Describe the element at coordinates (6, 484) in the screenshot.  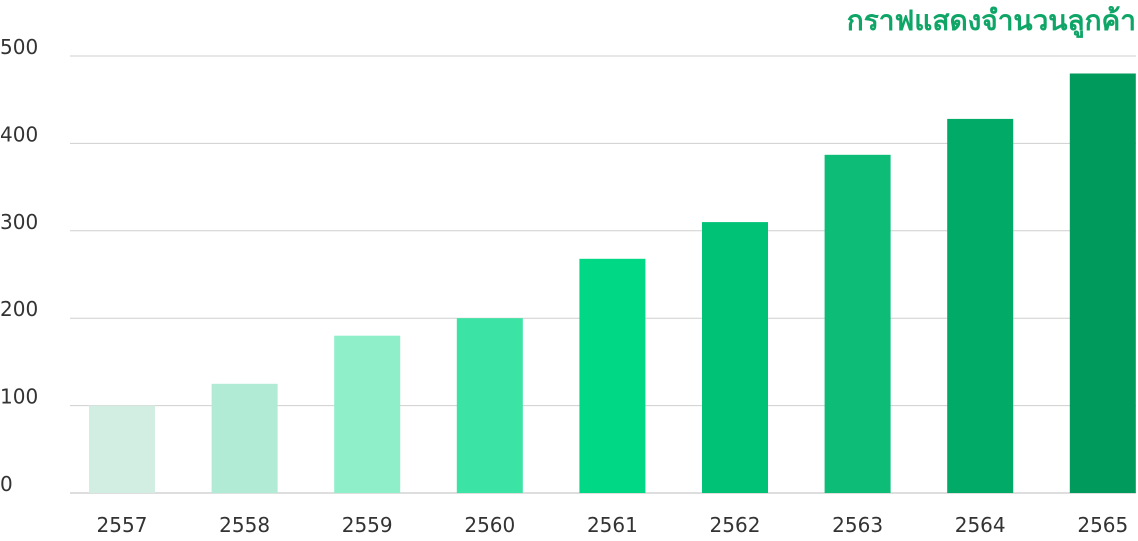
I see `y-tick-label: 0` at that location.